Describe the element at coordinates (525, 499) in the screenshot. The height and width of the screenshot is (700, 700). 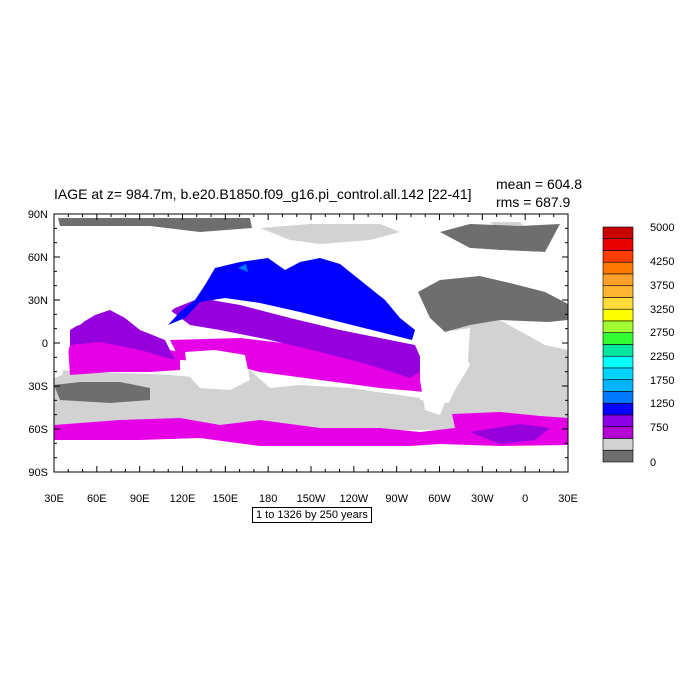
I see `lon-label: 0` at that location.